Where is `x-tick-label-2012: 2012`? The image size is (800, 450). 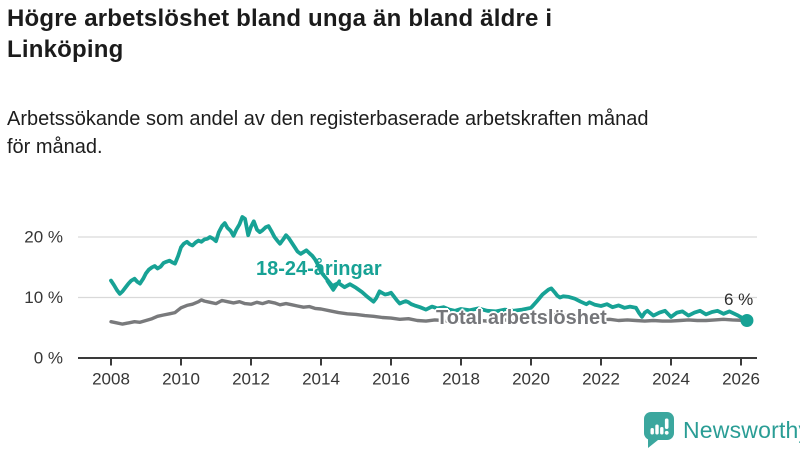
x-tick-label-2012: 2012 is located at coordinates (251, 379).